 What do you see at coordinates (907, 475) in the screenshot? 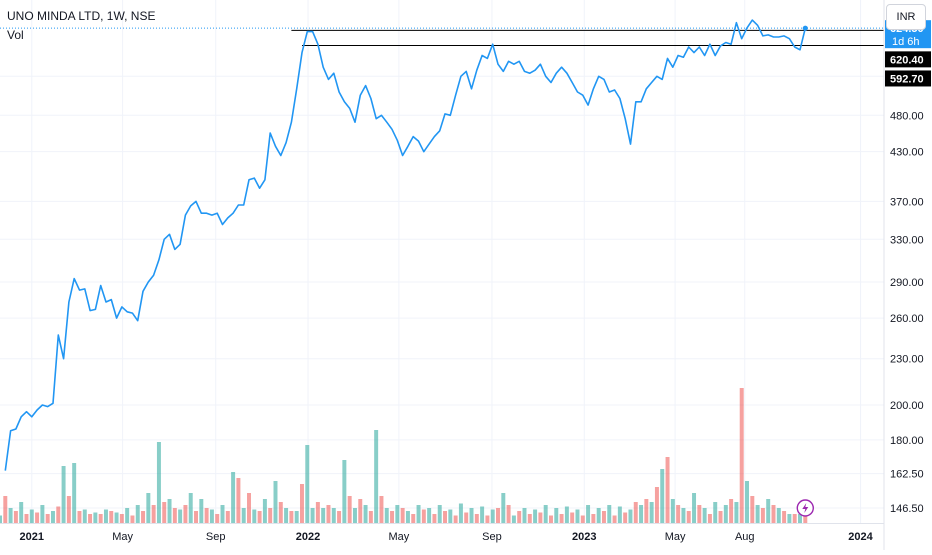
I see `y-tick-label: 162.50` at bounding box center [907, 475].